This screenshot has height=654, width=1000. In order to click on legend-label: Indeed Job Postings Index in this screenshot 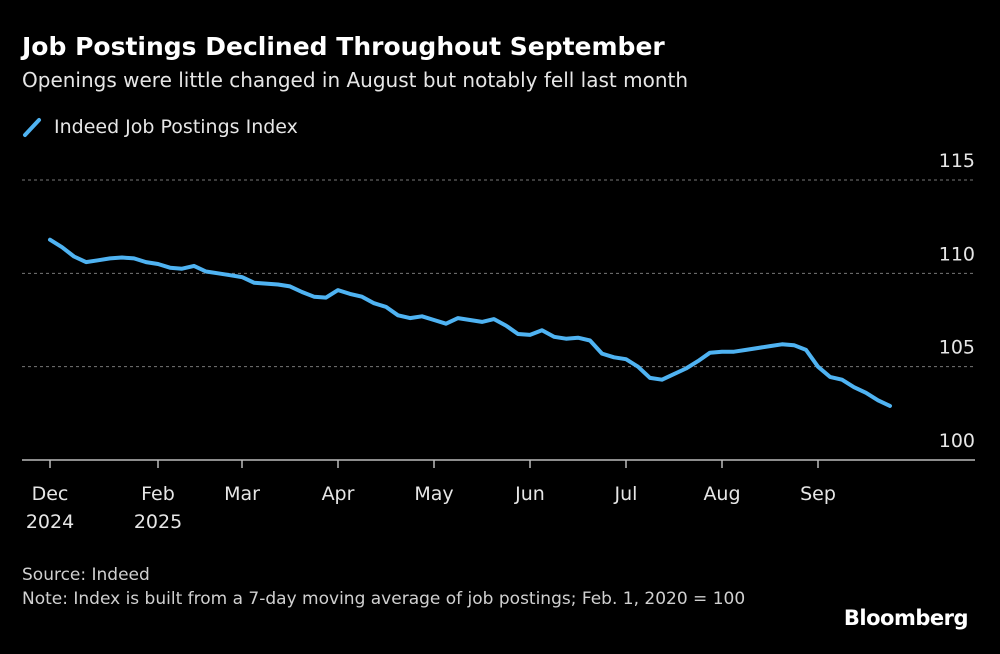, I will do `click(176, 127)`.